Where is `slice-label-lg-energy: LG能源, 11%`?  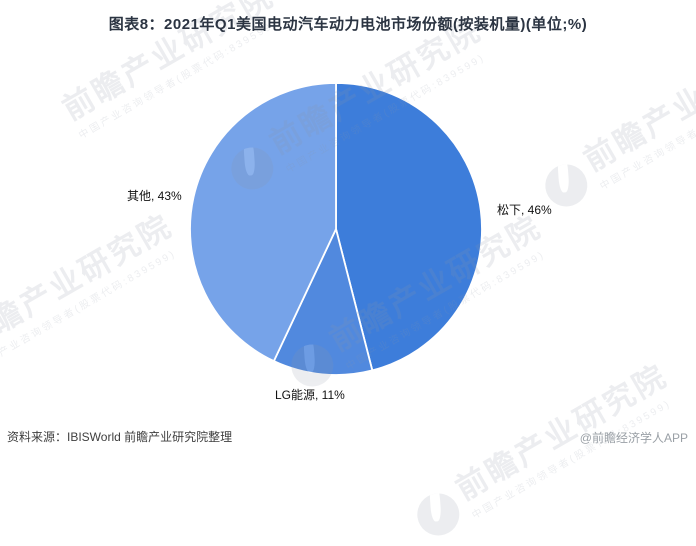
slice-label-lg-energy: LG能源, 11% is located at coordinates (310, 395).